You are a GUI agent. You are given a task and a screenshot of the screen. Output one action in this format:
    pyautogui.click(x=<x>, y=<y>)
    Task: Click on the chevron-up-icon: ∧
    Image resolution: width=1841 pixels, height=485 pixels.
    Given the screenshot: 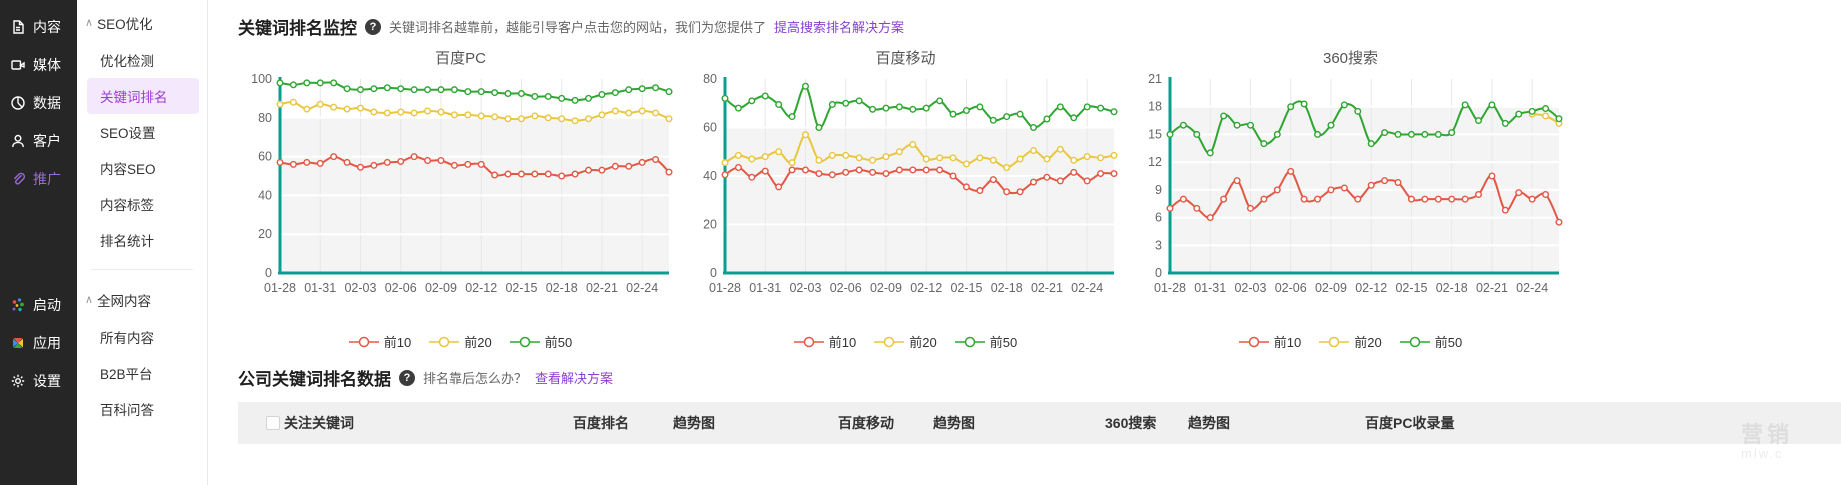 What is the action you would take?
    pyautogui.click(x=89, y=22)
    